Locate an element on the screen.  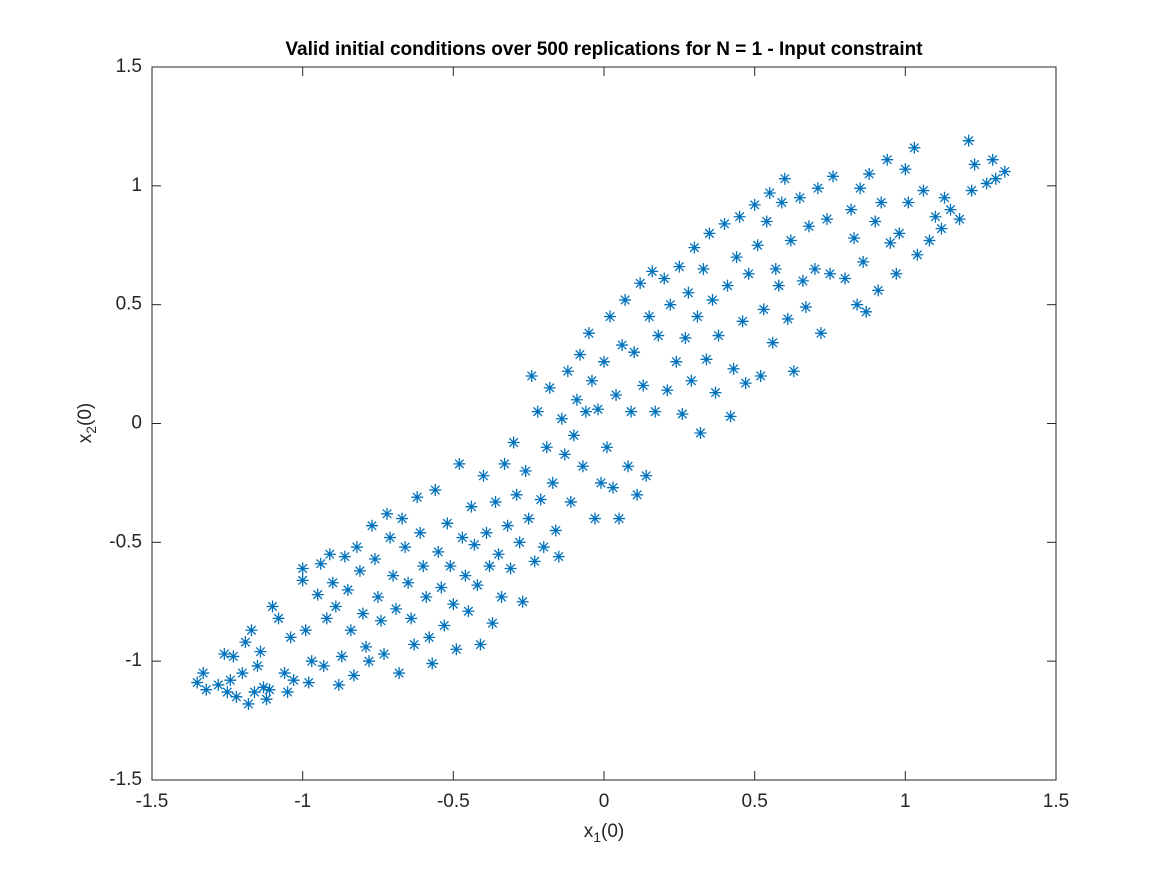
x-tick-label: 1.5 is located at coordinates (1056, 801).